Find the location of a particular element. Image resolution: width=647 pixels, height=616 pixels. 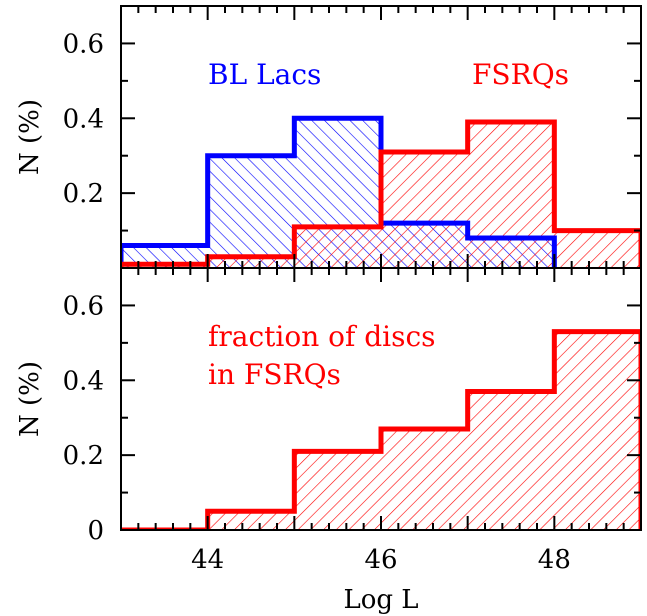

top-ytick-label: 0.6 is located at coordinates (83, 44).